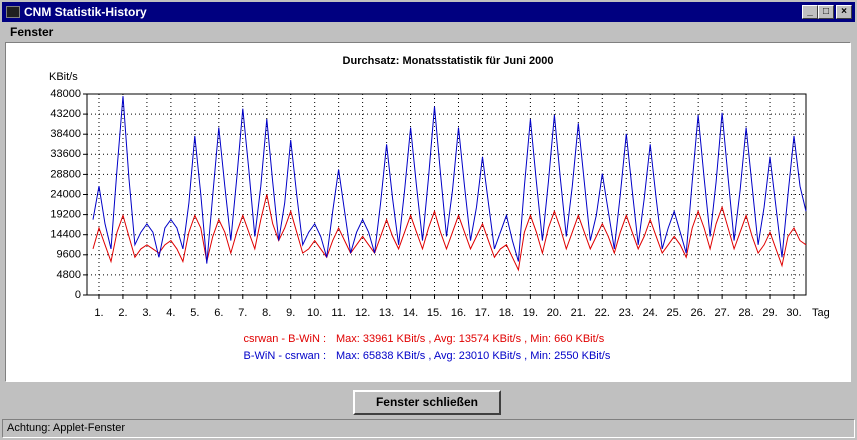 This screenshot has height=440, width=857. I want to click on x-tick-label: 22., so click(602, 313).